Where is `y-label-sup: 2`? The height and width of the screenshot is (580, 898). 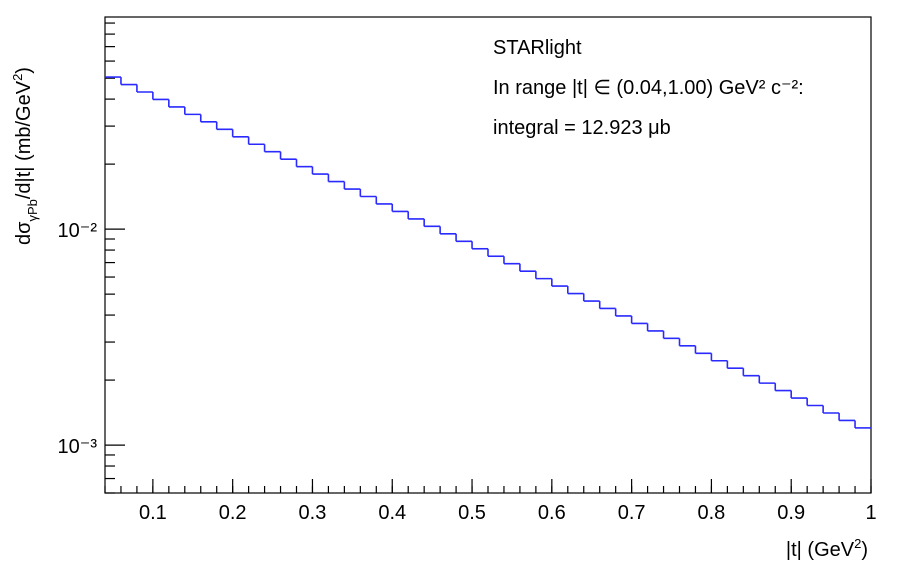
y-label-sup: 2 is located at coordinates (17, 77).